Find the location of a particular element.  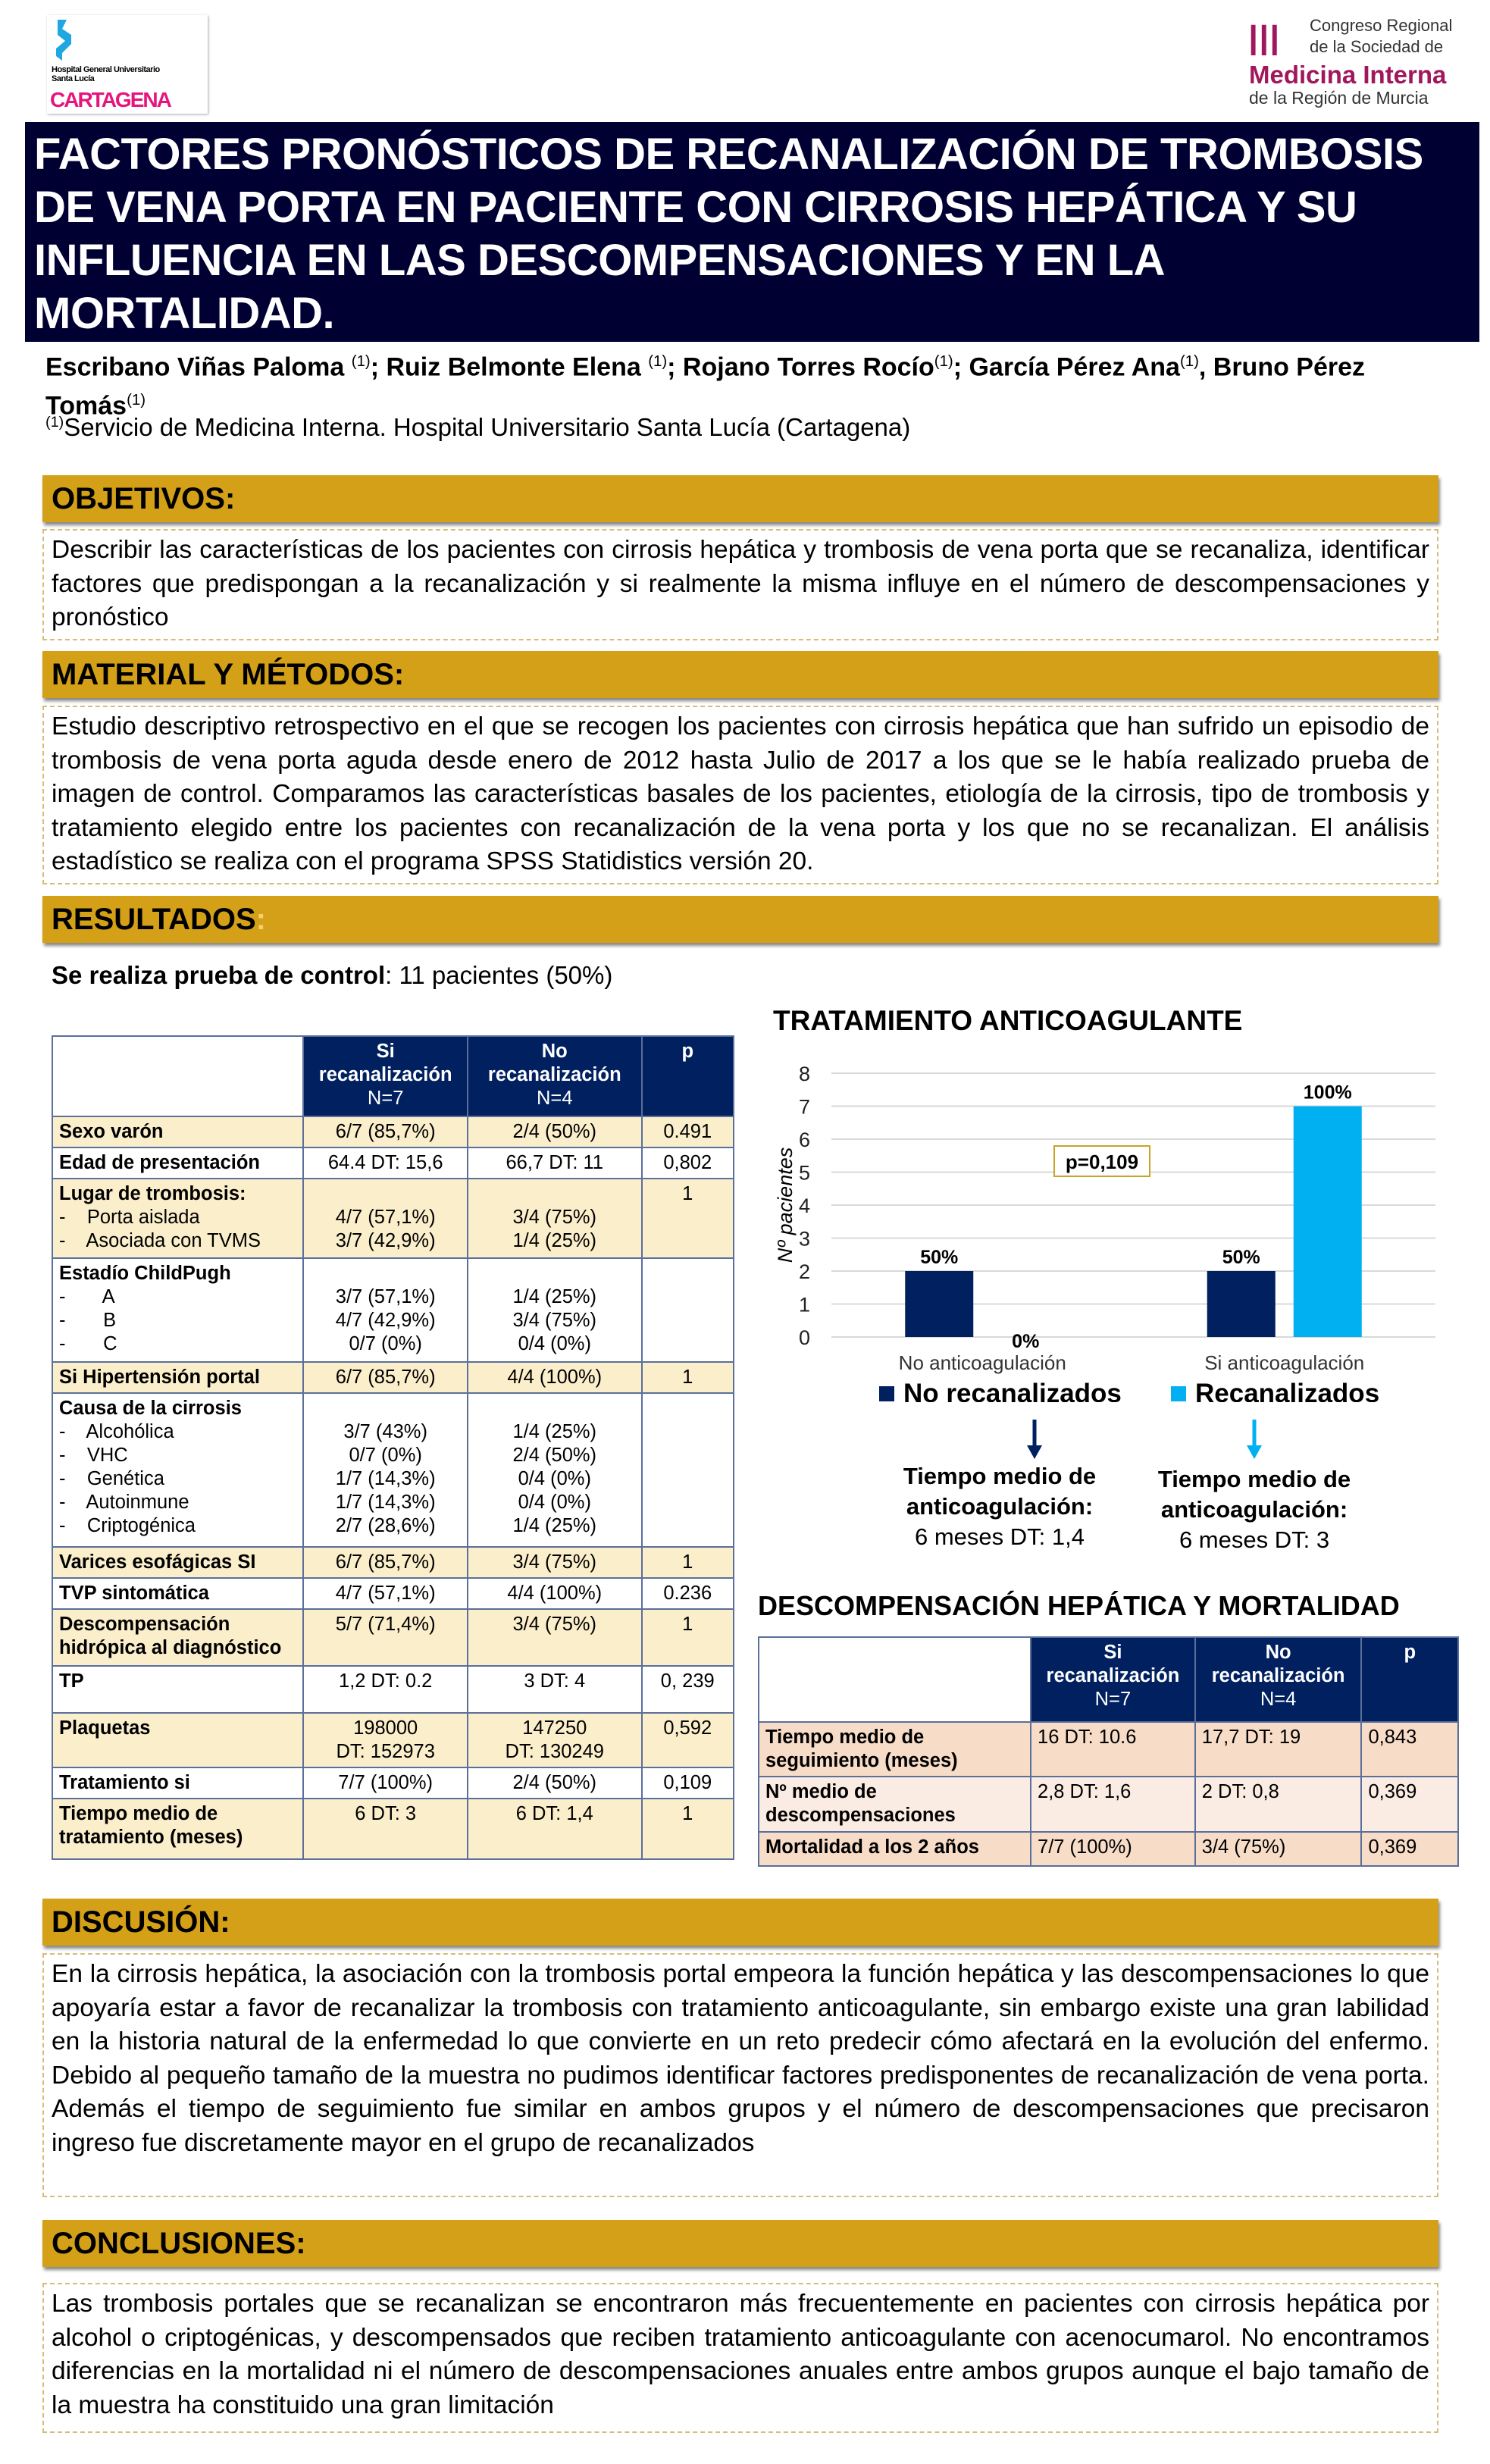

no-cell: 6 DT: 1,4 is located at coordinates (555, 1829).